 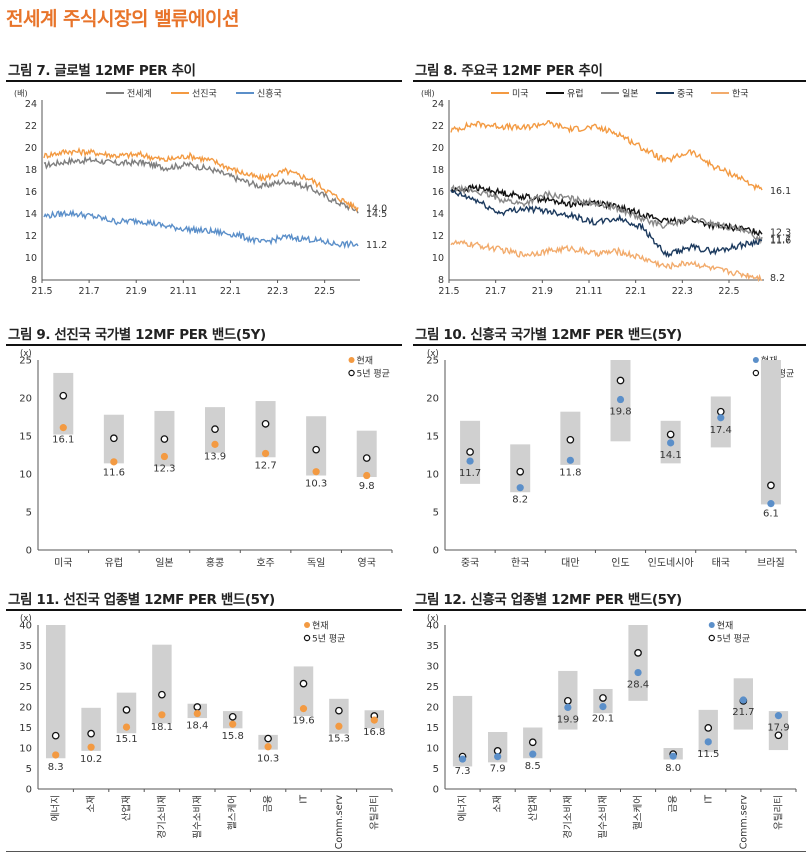 What do you see at coordinates (63, 440) in the screenshot?
I see `current-value-label: 16.1` at bounding box center [63, 440].